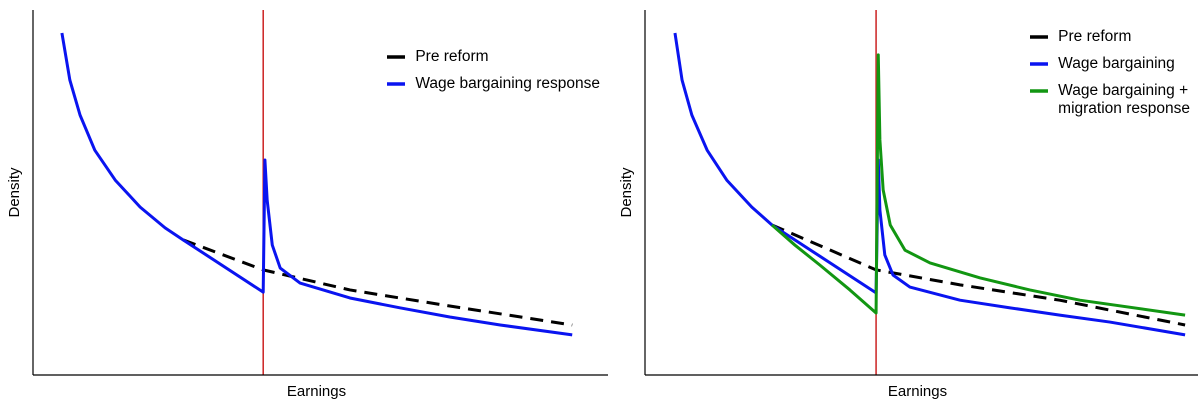  I want to click on legend-entry: Wage bargaining + migration response, so click(1110, 100).